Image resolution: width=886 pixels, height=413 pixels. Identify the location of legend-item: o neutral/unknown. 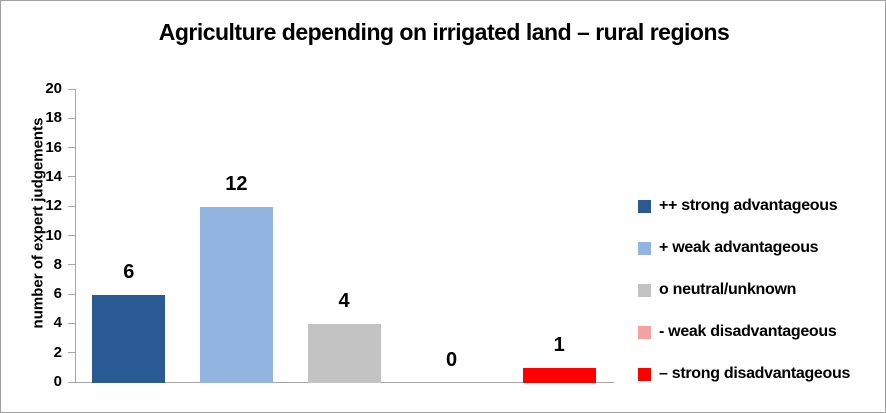
(717, 290).